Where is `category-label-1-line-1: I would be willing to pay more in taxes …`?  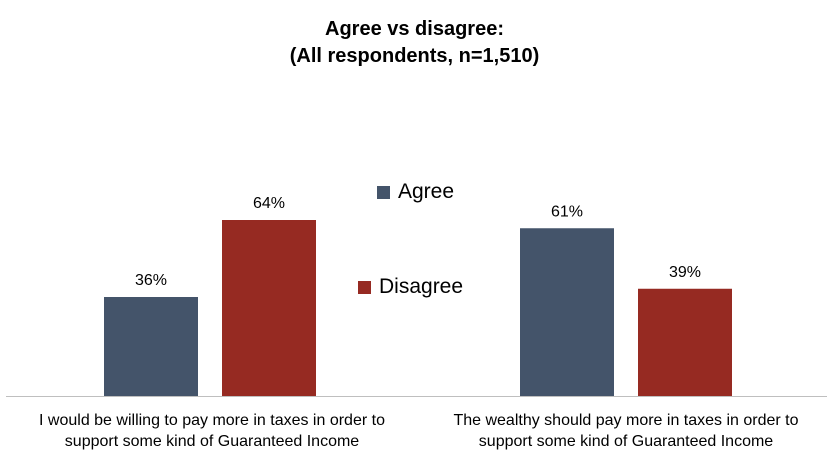
category-label-1-line-1: I would be willing to pay more in taxes … is located at coordinates (212, 420).